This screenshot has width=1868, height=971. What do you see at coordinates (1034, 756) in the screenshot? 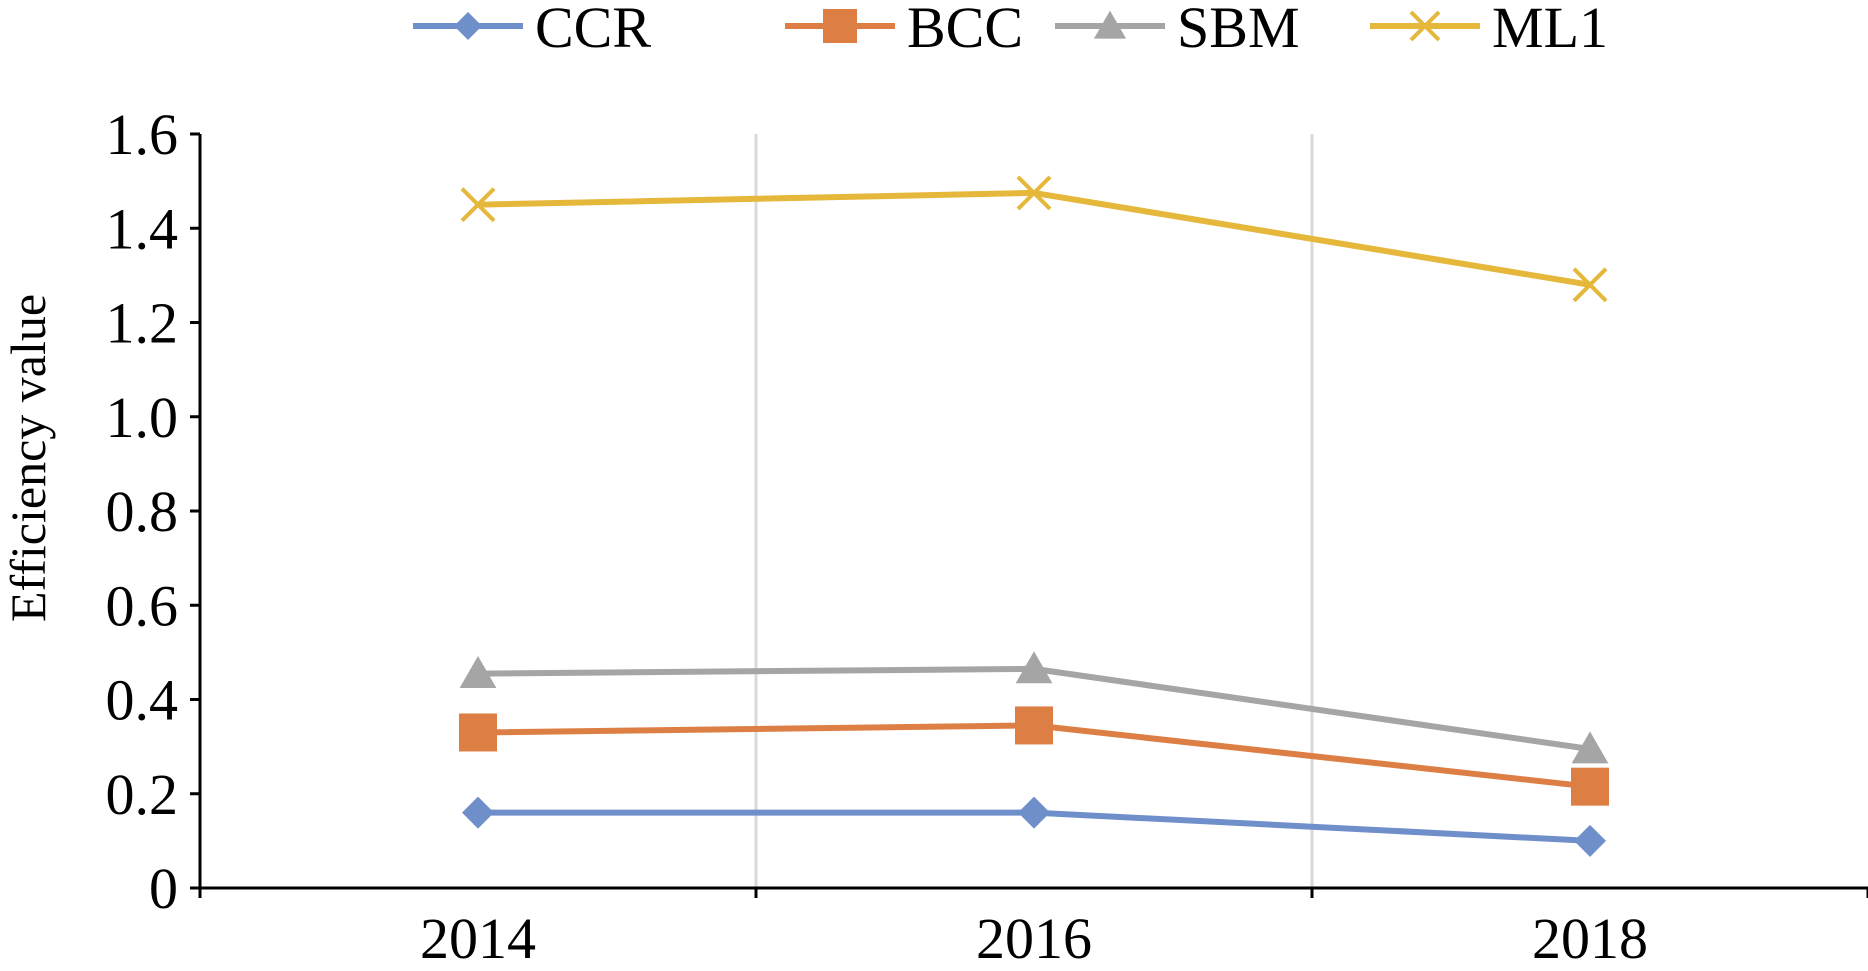
I see `series-bcc` at bounding box center [1034, 756].